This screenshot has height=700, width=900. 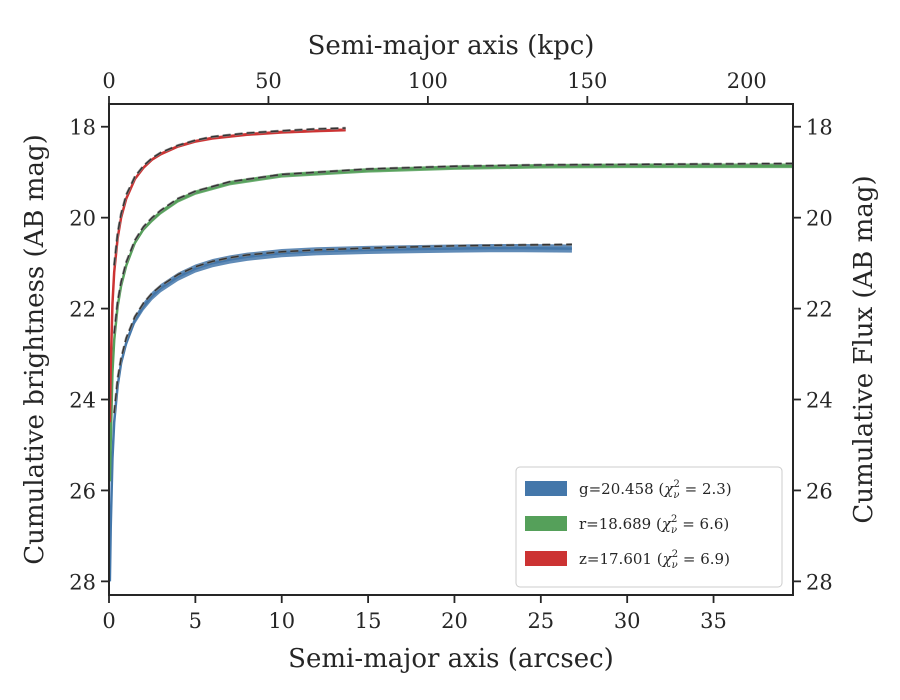 I want to click on x-axis-title: Semi-major axis (arcsec), so click(x=451, y=659).